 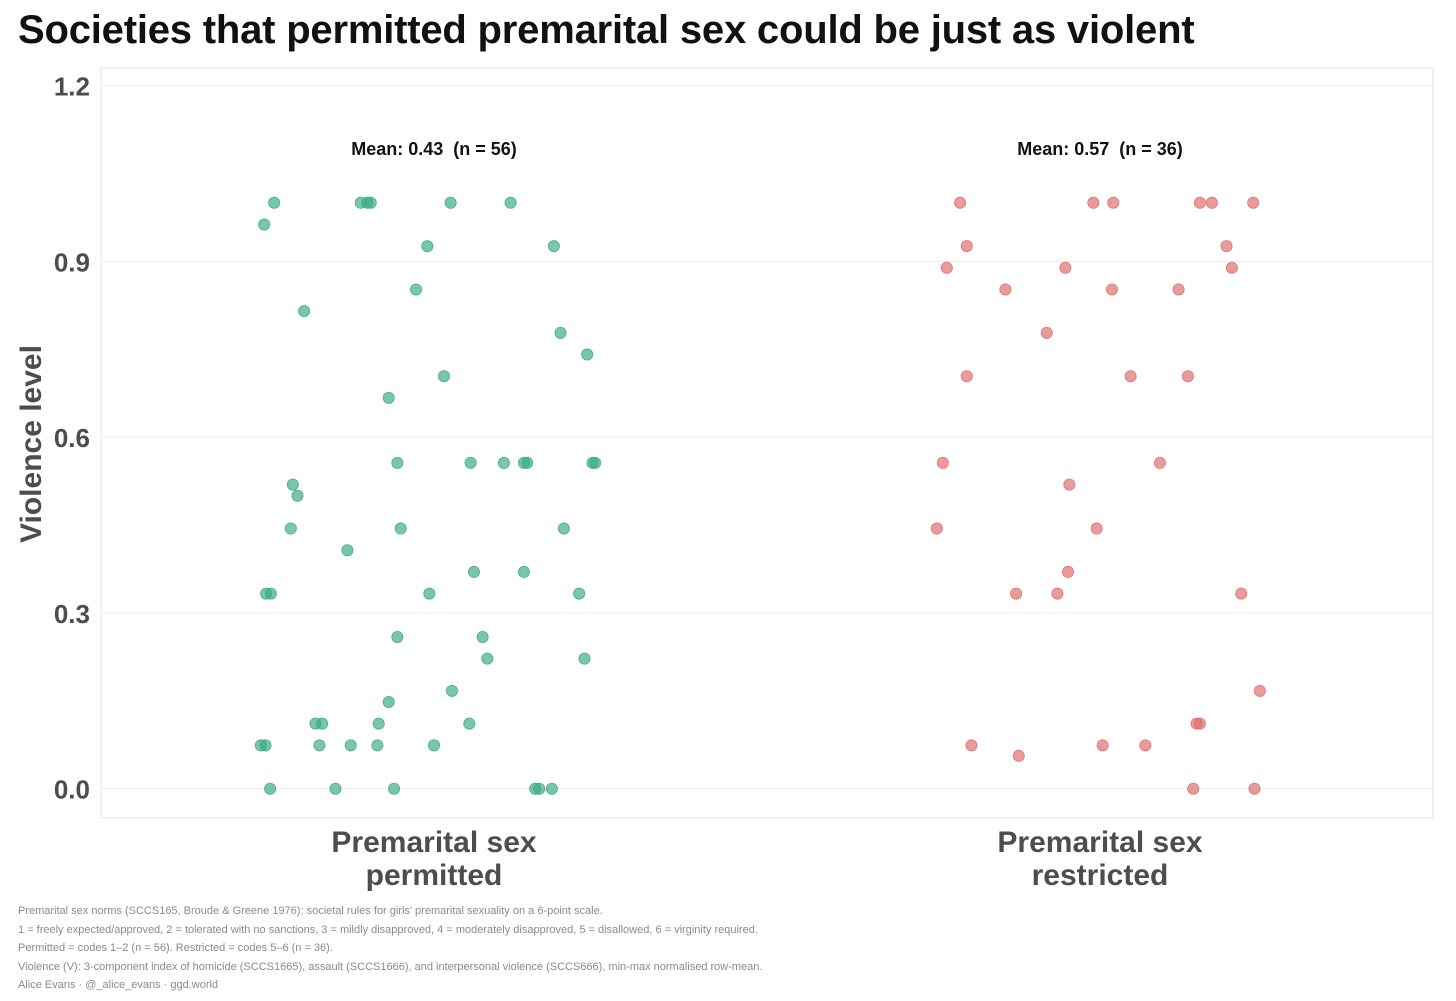 I want to click on y-tick-label: 0.6, so click(x=72, y=438).